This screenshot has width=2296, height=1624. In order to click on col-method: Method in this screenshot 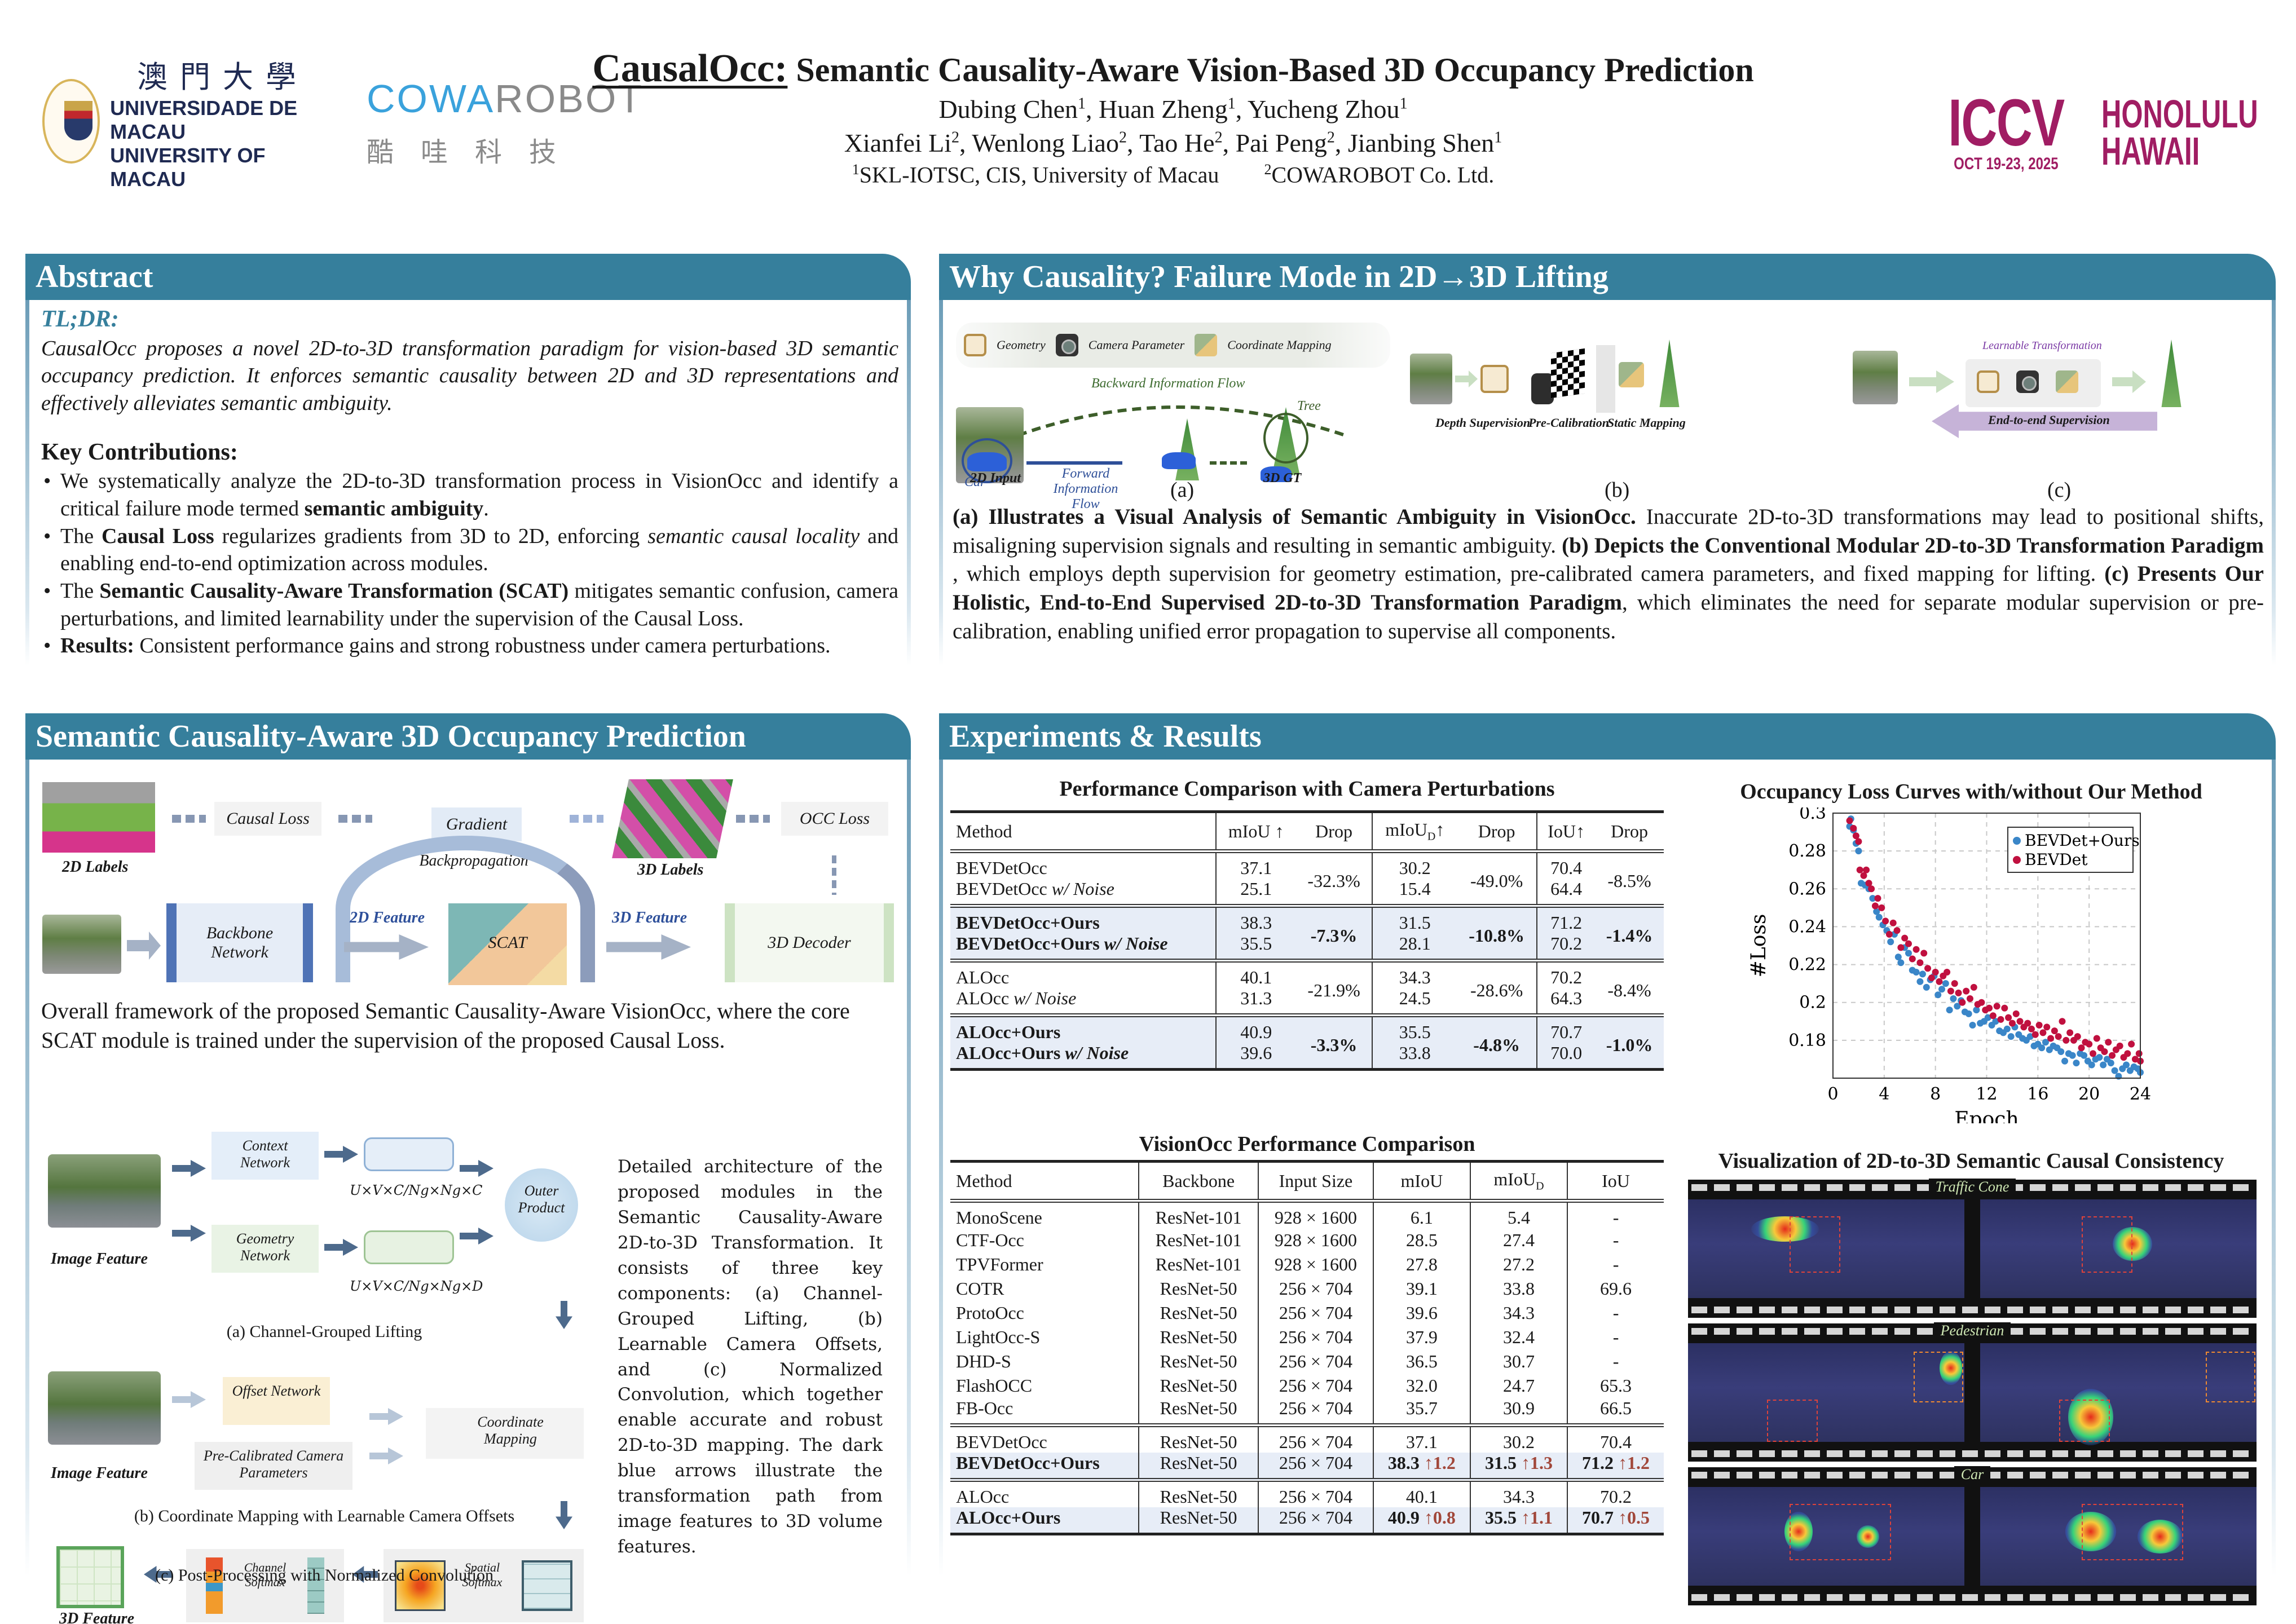, I will do `click(984, 1180)`.